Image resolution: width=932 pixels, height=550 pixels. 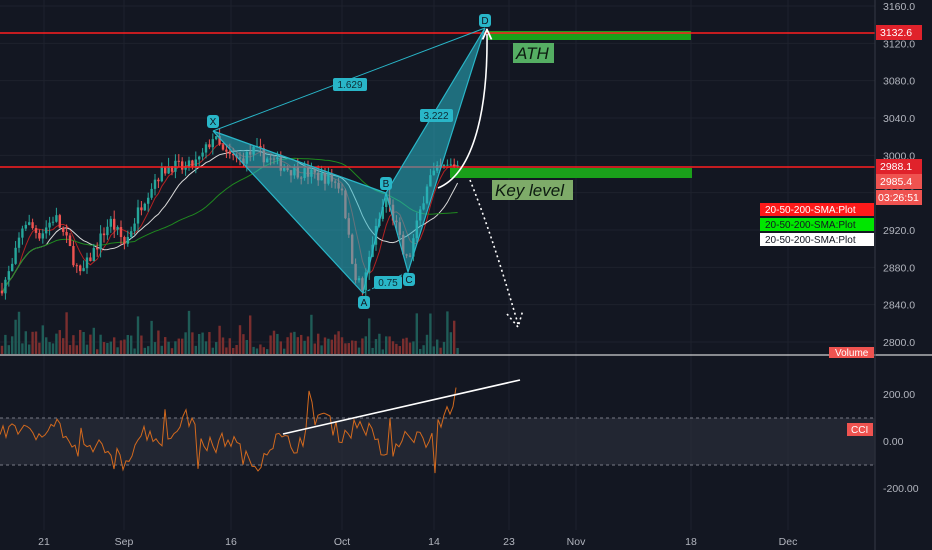 I want to click on time-axis: 21 Sep 16 Oct 14 23 Nov 18 Dec, so click(x=417, y=542).